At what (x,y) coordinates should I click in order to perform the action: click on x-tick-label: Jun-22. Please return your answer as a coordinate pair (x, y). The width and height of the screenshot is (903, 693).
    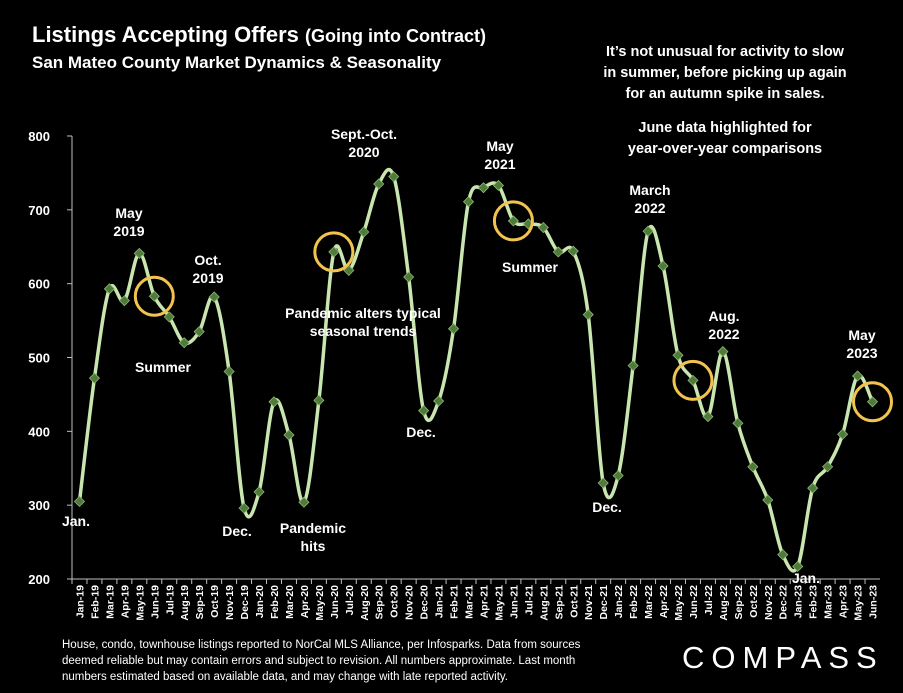
    Looking at the image, I should click on (694, 602).